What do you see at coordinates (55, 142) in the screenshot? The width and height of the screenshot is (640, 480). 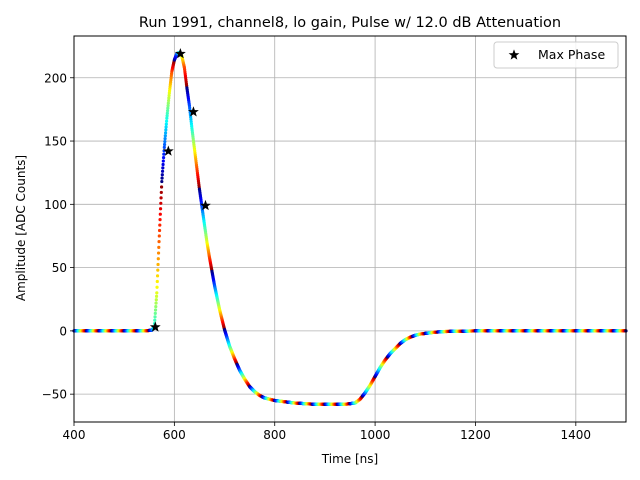 I see `y-tick-label: 150` at bounding box center [55, 142].